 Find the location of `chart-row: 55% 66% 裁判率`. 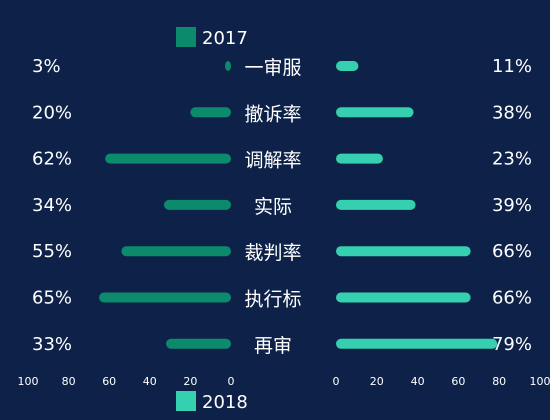

chart-row: 55% 66% 裁判率 is located at coordinates (282, 252).